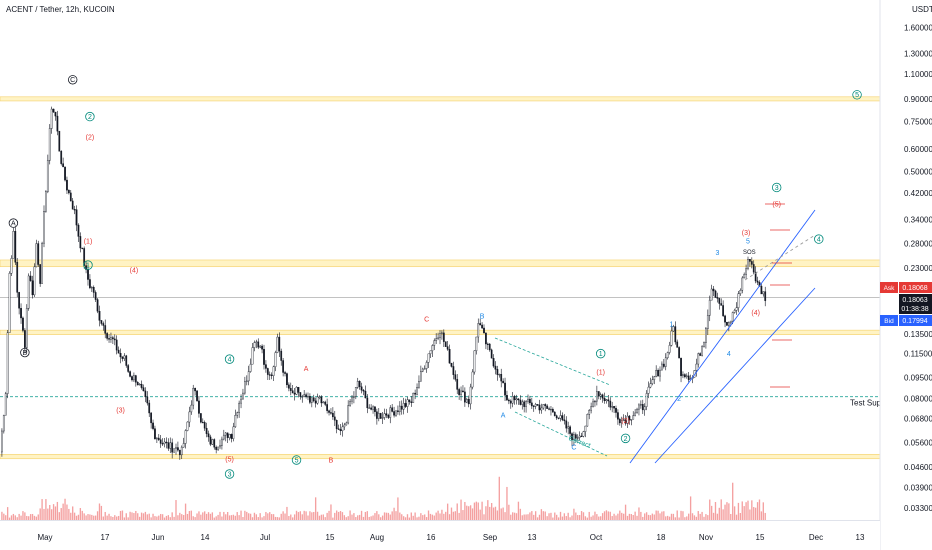 The height and width of the screenshot is (550, 932). What do you see at coordinates (746, 233) in the screenshot?
I see `wave-label-3: (3)` at bounding box center [746, 233].